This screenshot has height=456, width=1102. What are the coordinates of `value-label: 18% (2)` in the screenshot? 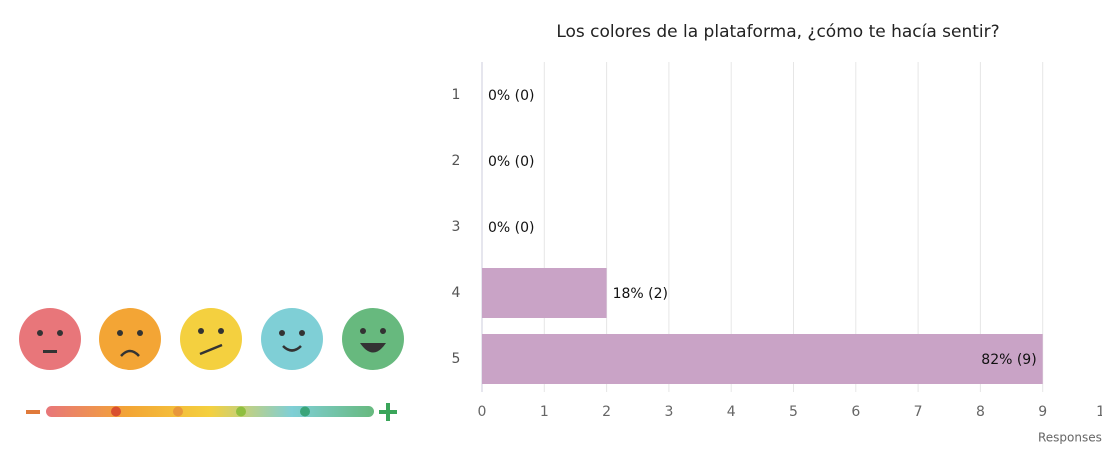 It's located at (640, 294).